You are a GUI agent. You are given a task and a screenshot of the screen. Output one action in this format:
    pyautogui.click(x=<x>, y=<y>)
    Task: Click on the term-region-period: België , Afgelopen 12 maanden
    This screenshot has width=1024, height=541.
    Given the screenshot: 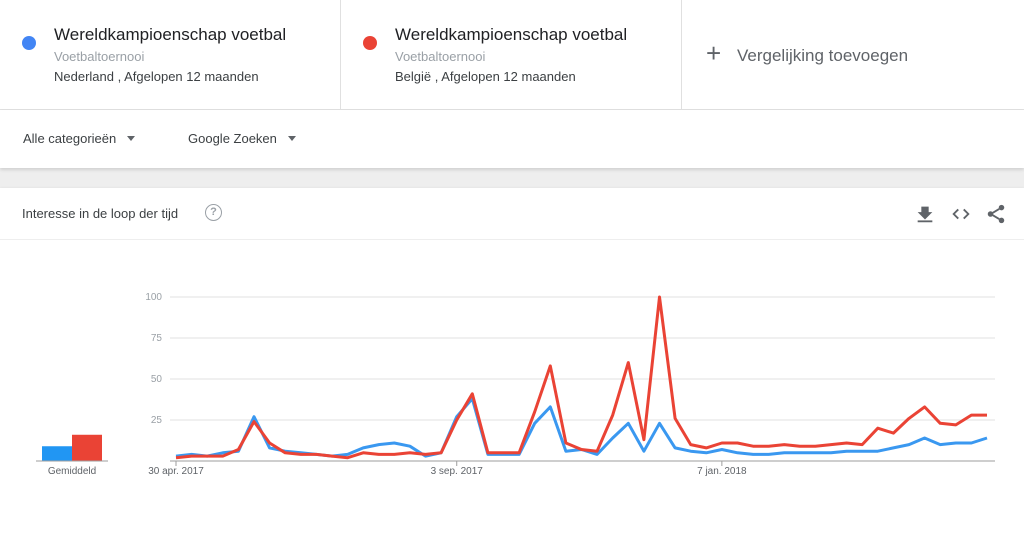 What is the action you would take?
    pyautogui.click(x=485, y=76)
    